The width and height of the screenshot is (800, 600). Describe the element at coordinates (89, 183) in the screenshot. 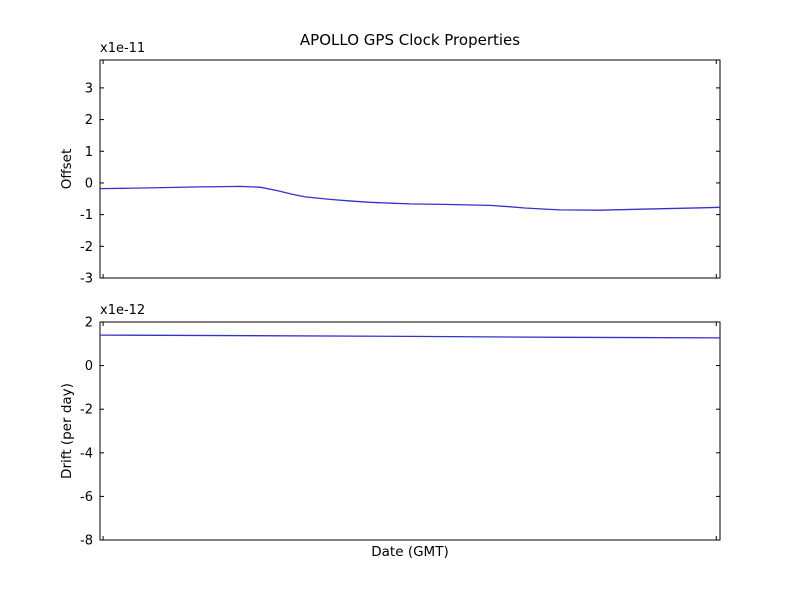

I see `y-tick-label-0: 0` at that location.